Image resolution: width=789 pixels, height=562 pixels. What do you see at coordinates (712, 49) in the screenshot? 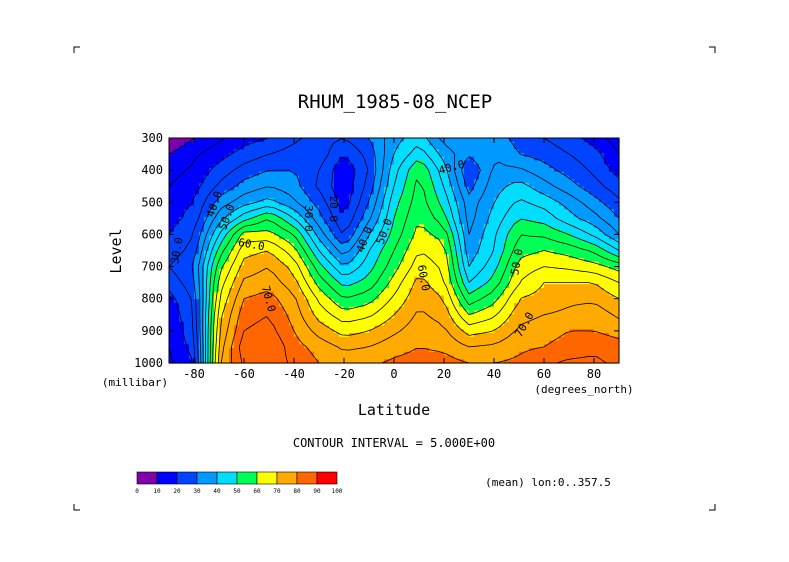
I see `corner-mark-top-right` at bounding box center [712, 49].